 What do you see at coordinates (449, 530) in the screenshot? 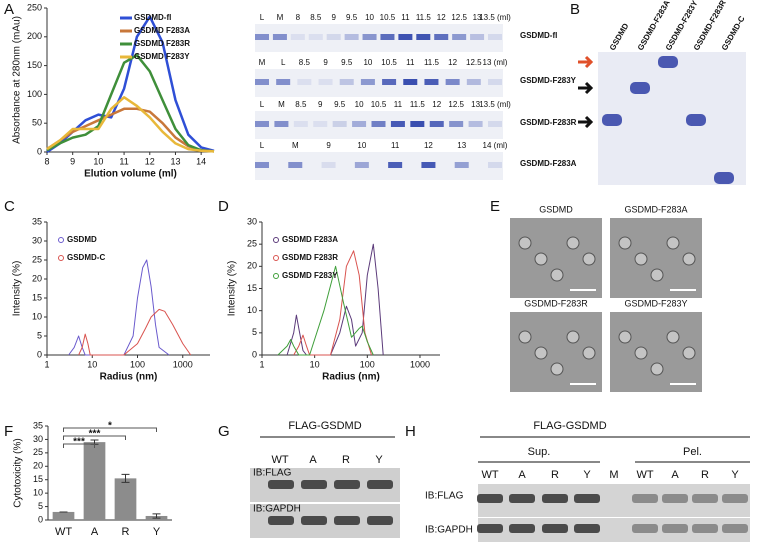
I see `row-label: IB:GAPDH` at bounding box center [449, 530].